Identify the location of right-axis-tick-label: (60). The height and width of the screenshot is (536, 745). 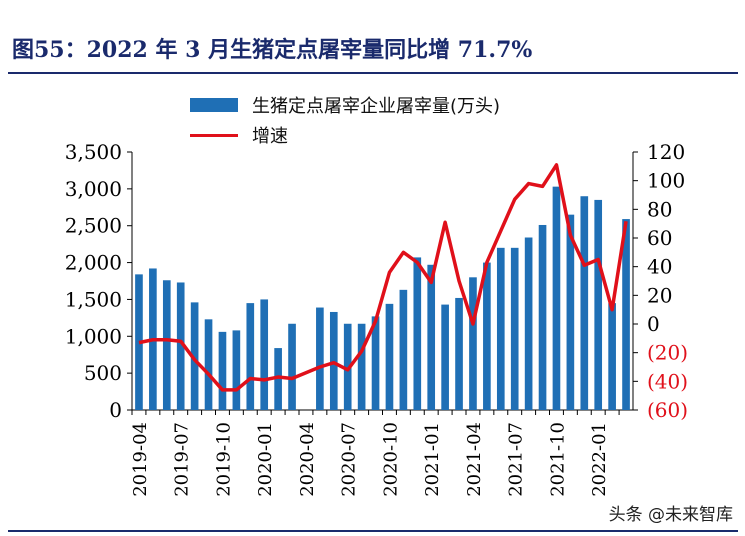
(667, 410).